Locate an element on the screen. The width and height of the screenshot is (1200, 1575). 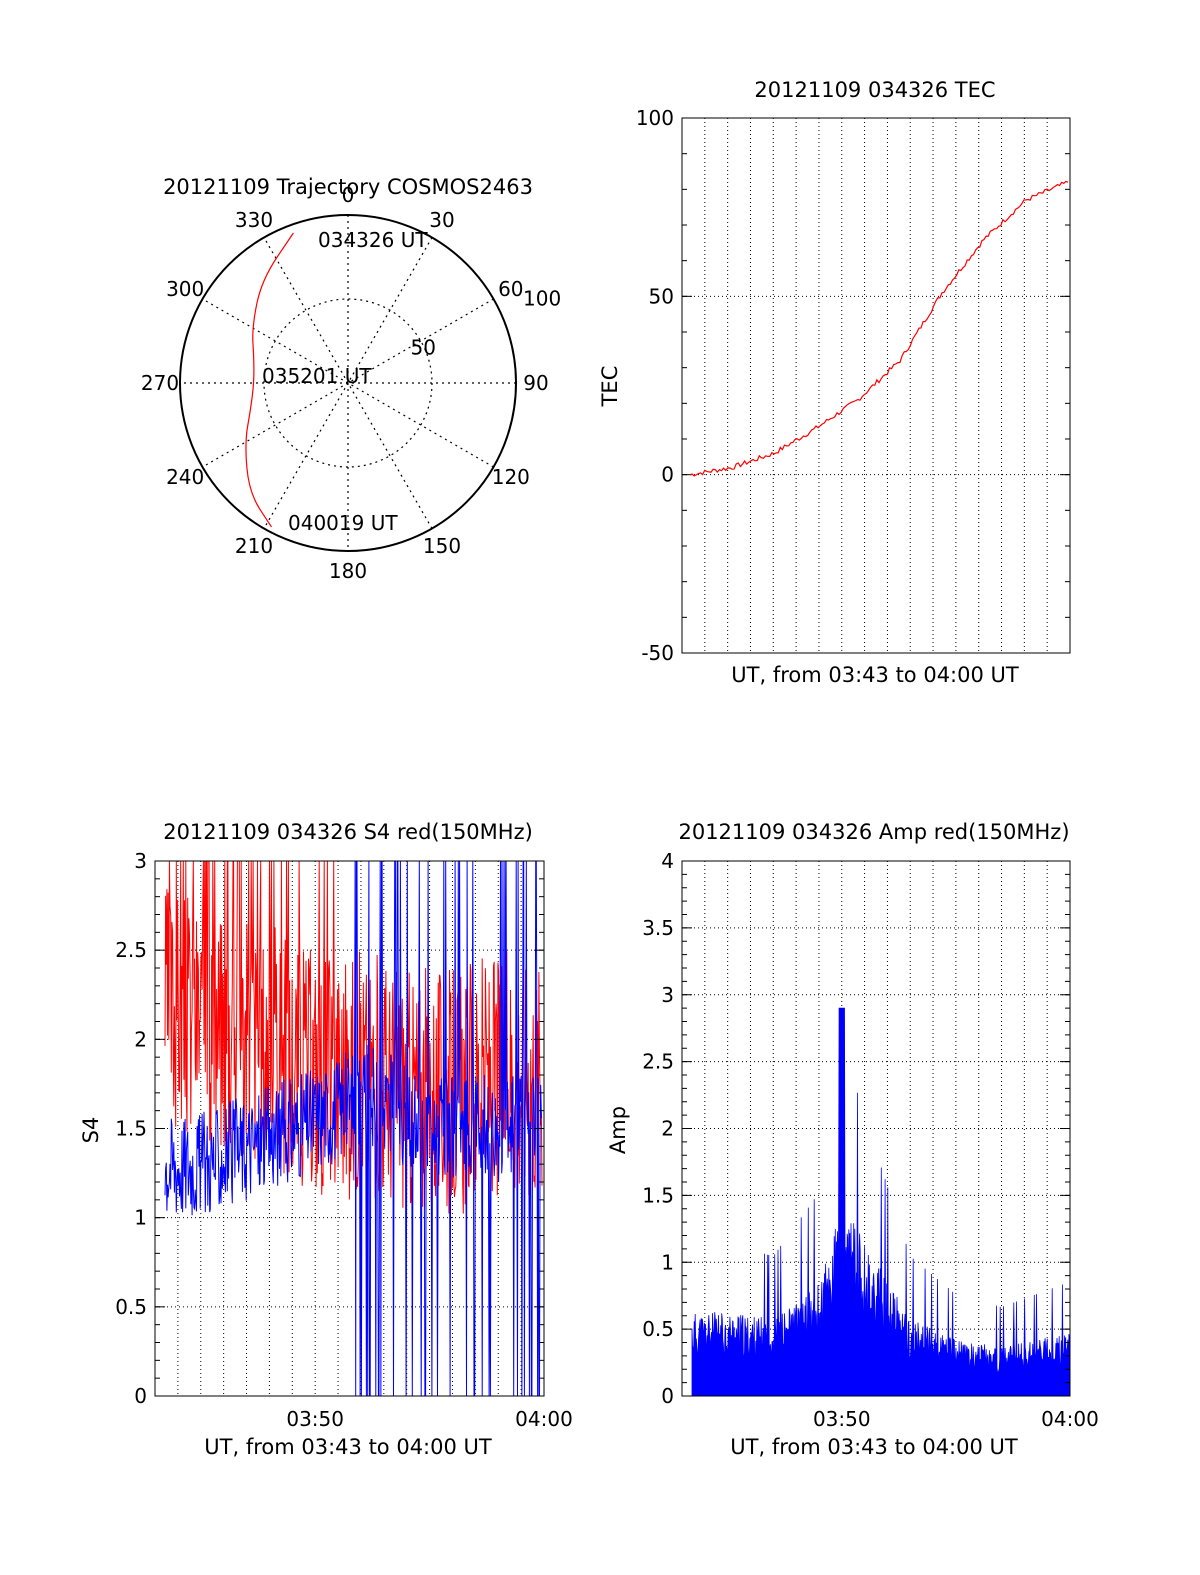
s4-title: 20121109 034326 S4 red(150MHz) is located at coordinates (348, 832).